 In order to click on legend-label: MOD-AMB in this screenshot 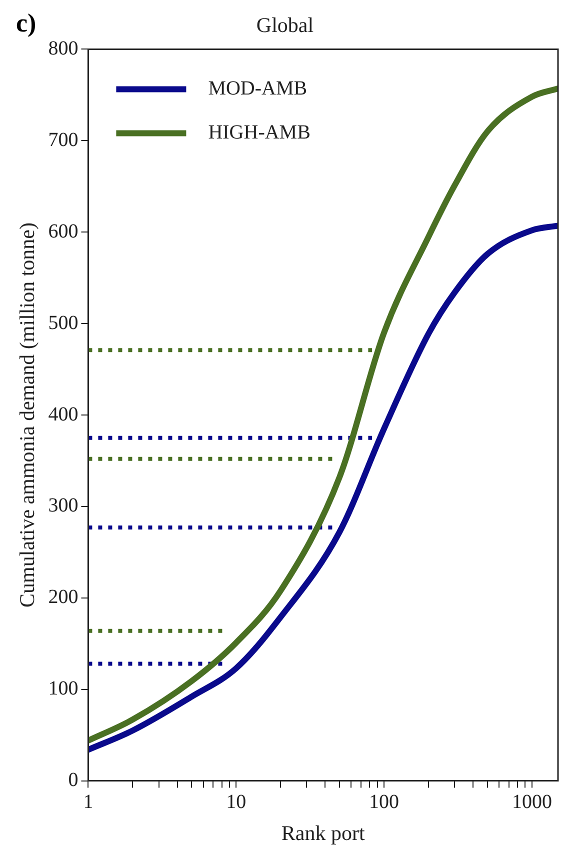, I will do `click(258, 88)`.